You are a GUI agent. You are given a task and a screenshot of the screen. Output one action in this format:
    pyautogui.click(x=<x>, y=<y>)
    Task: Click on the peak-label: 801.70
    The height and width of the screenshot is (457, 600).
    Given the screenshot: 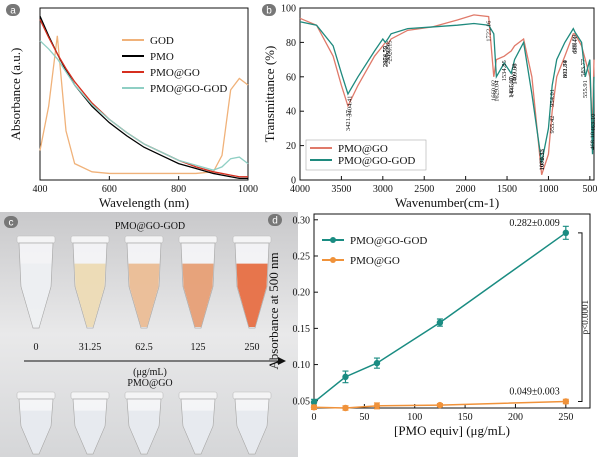 What is the action you would take?
    pyautogui.click(x=565, y=69)
    